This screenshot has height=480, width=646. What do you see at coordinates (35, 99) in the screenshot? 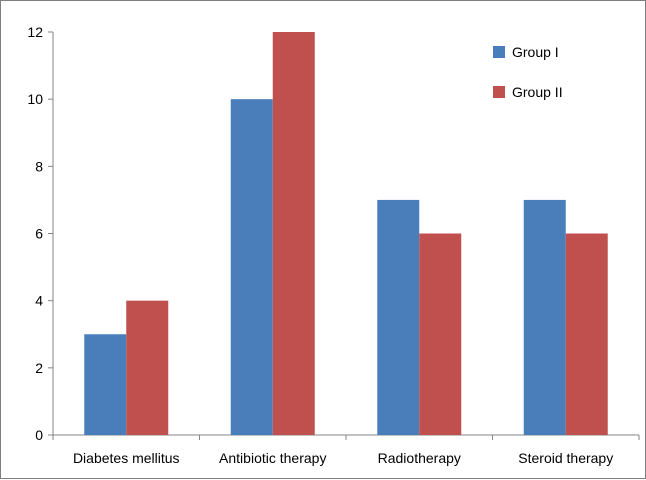
I see `y-tick-label: 10` at bounding box center [35, 99].